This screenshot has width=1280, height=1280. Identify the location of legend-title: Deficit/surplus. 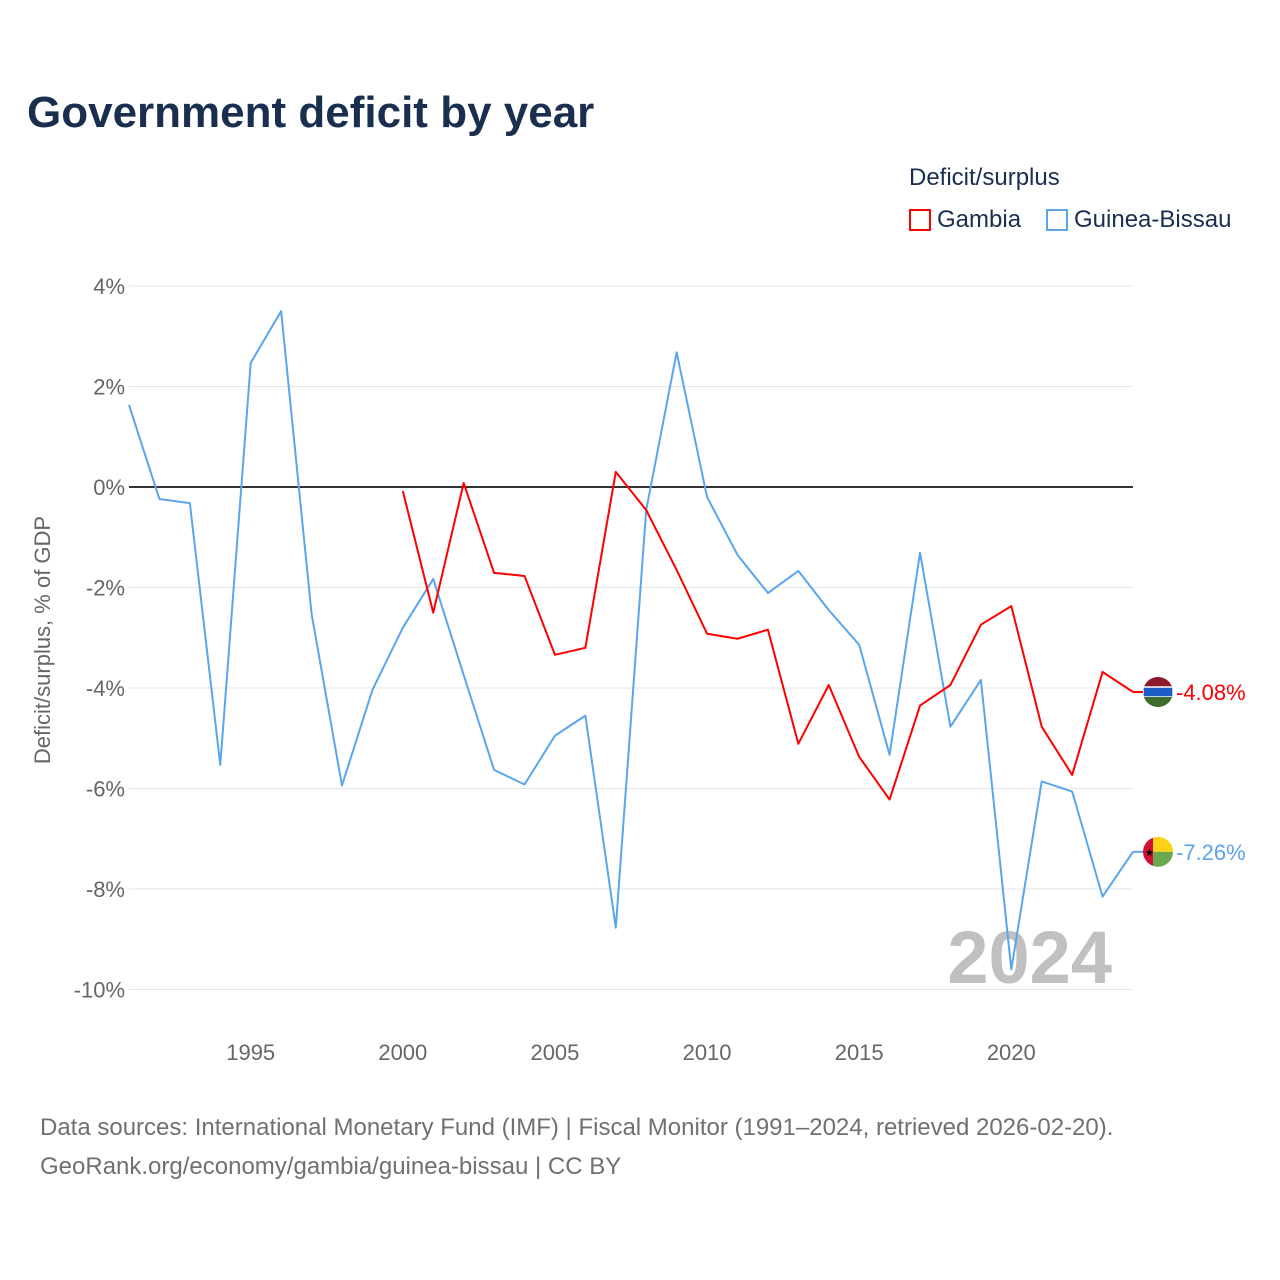
(984, 177).